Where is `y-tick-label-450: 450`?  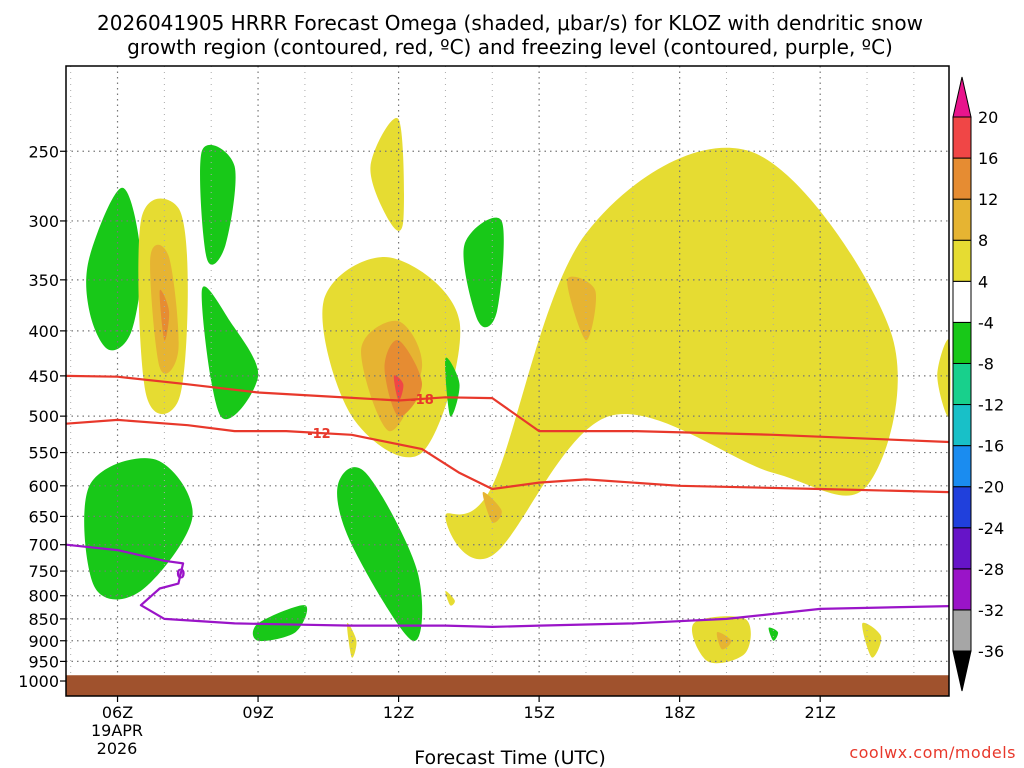
y-tick-label-450: 450 is located at coordinates (43, 376).